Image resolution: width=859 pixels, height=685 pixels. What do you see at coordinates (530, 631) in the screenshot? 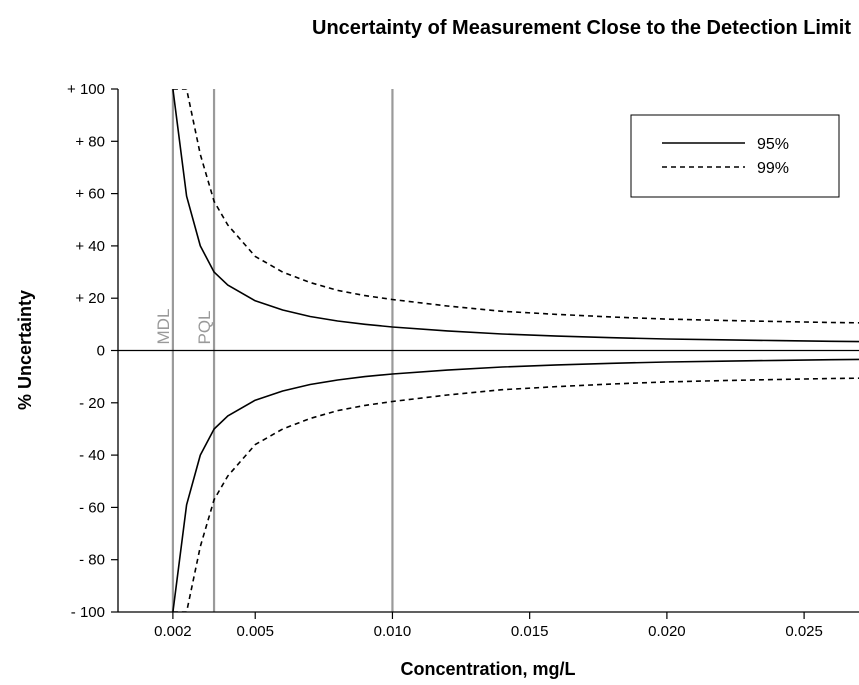
I see `x-tick-label: 0.015` at bounding box center [530, 631].